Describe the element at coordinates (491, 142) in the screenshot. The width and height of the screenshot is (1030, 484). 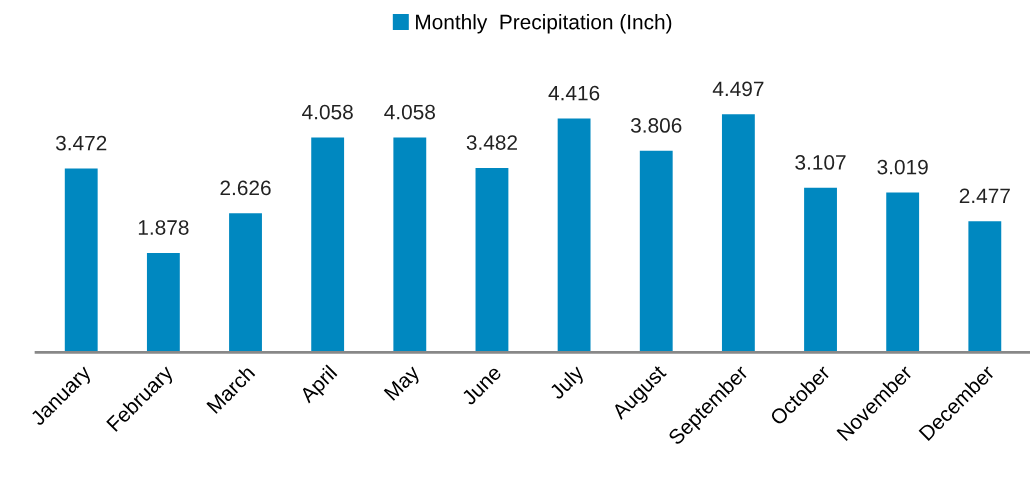
I see `data-label: 3.482` at that location.